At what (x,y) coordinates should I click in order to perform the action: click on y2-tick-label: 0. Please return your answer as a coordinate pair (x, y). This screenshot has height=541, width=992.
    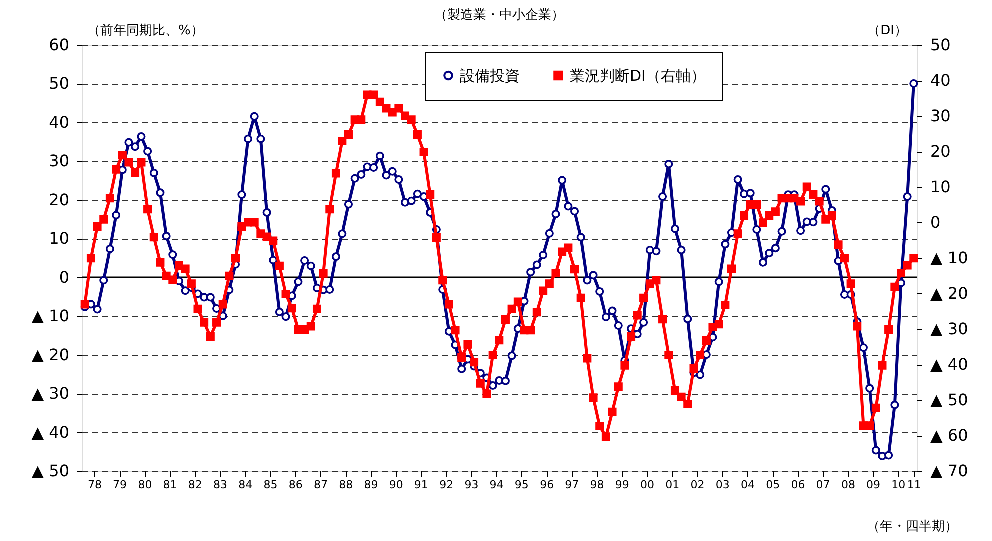
    Looking at the image, I should click on (935, 222).